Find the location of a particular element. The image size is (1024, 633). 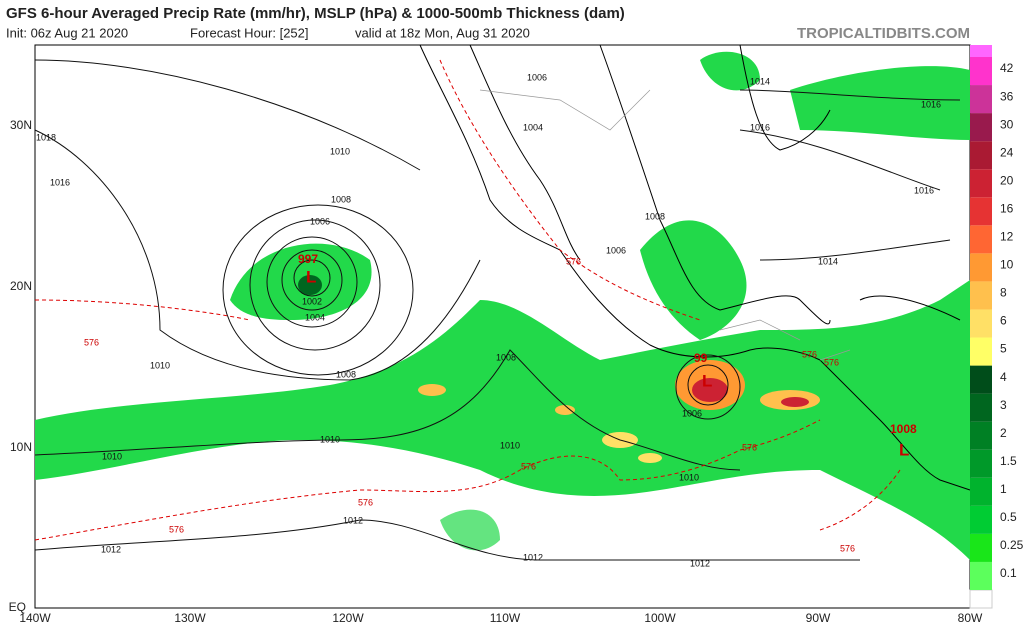

colorbar-label: 1.5 is located at coordinates (1008, 461).